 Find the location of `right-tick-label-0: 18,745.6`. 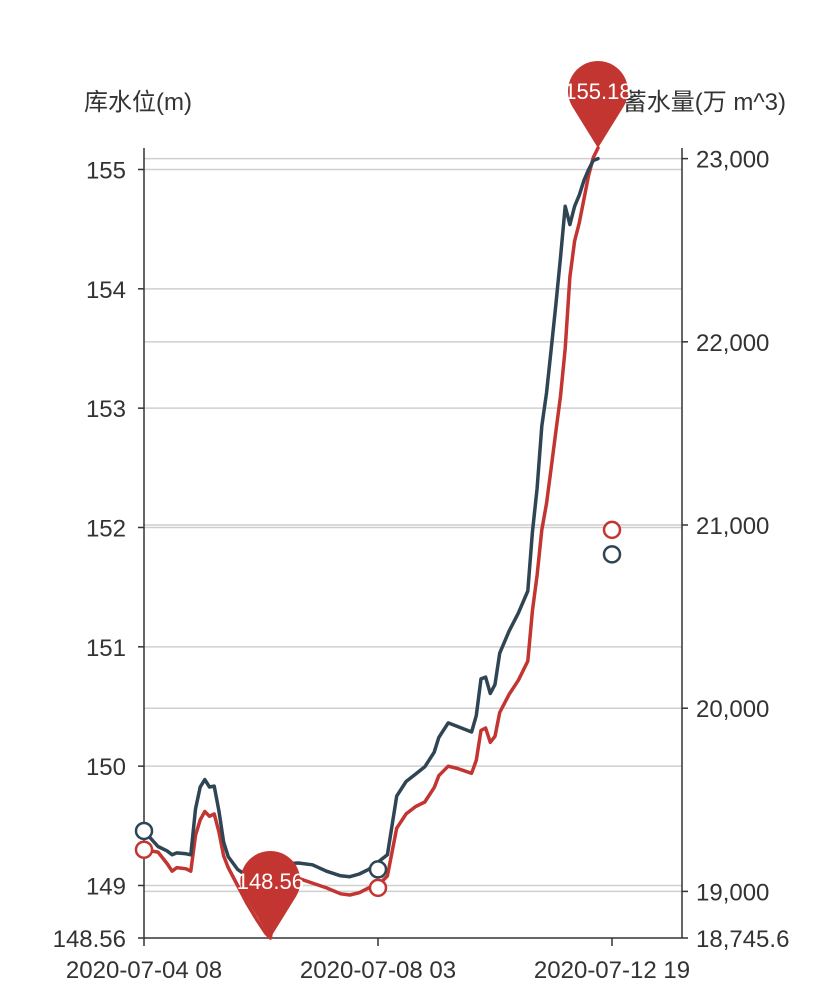

right-tick-label-0: 18,745.6 is located at coordinates (742, 939).